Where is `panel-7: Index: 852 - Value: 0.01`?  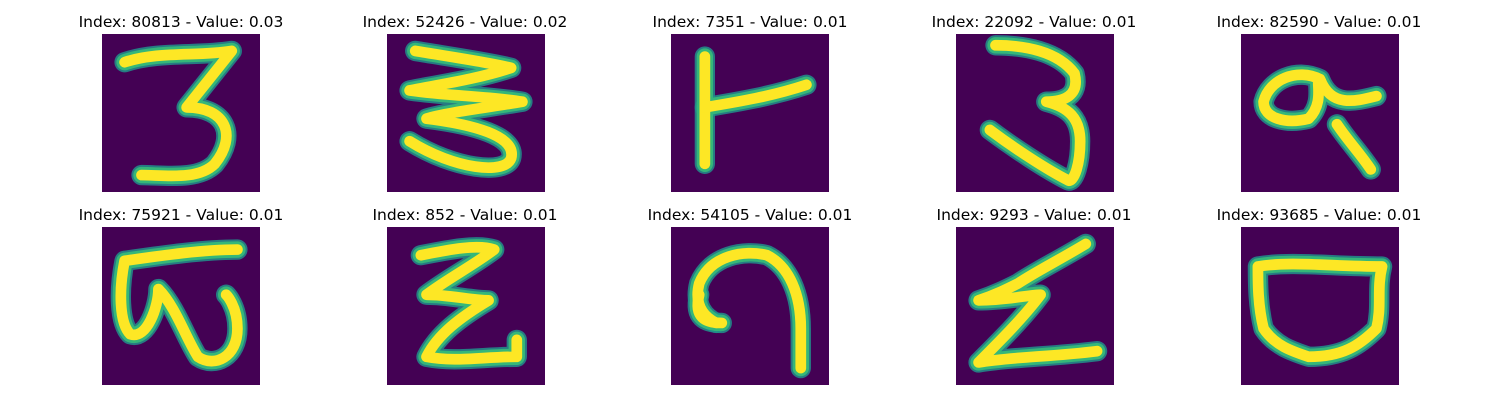 panel-7: Index: 852 - Value: 0.01 is located at coordinates (465, 294).